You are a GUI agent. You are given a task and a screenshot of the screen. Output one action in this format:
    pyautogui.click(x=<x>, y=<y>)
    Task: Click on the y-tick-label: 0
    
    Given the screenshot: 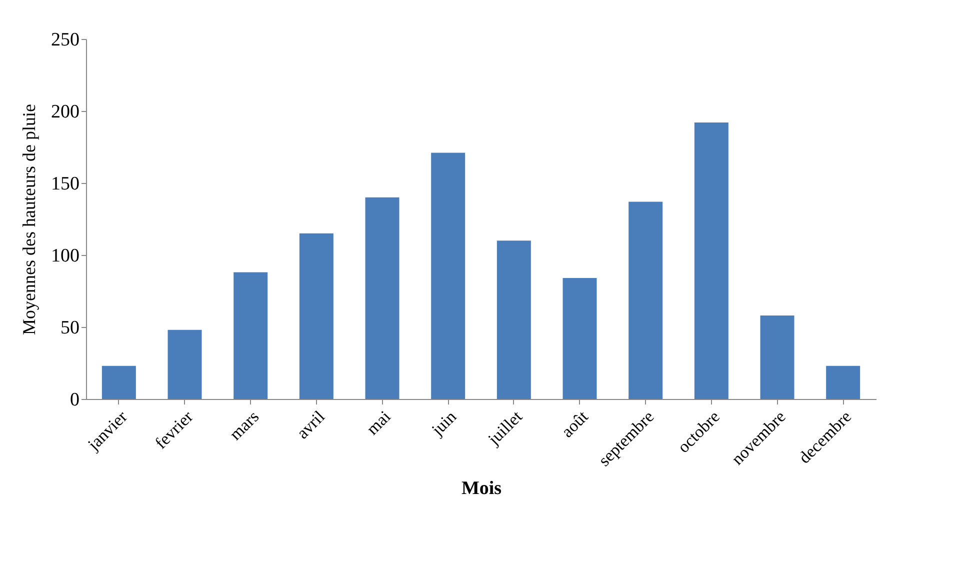 What is the action you would take?
    pyautogui.click(x=75, y=400)
    